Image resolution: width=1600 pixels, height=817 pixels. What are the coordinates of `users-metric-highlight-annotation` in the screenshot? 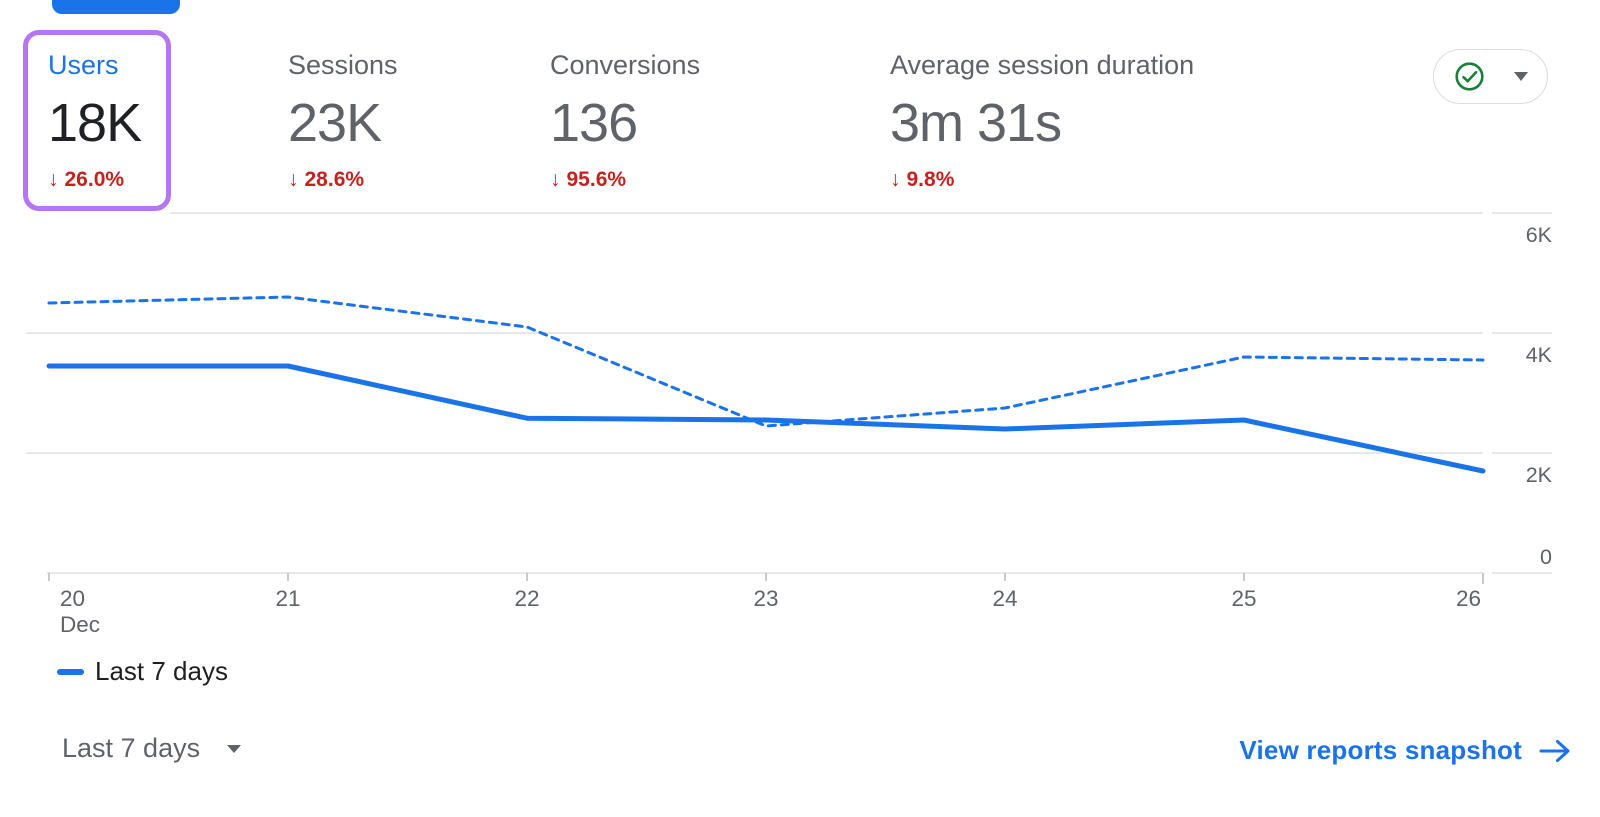 It's located at (97, 120).